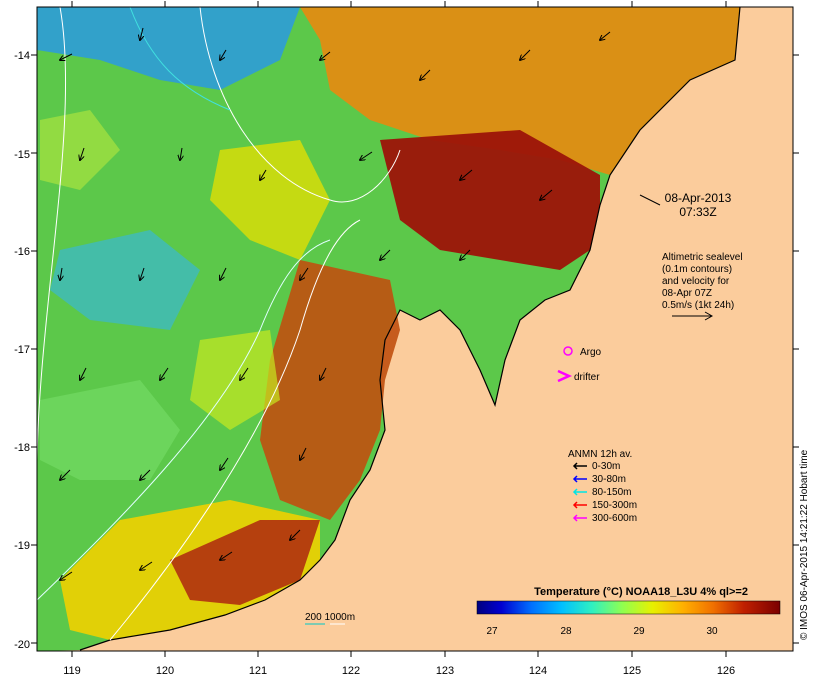  Describe the element at coordinates (614, 518) in the screenshot. I see `svg-text: 300-600m` at that location.